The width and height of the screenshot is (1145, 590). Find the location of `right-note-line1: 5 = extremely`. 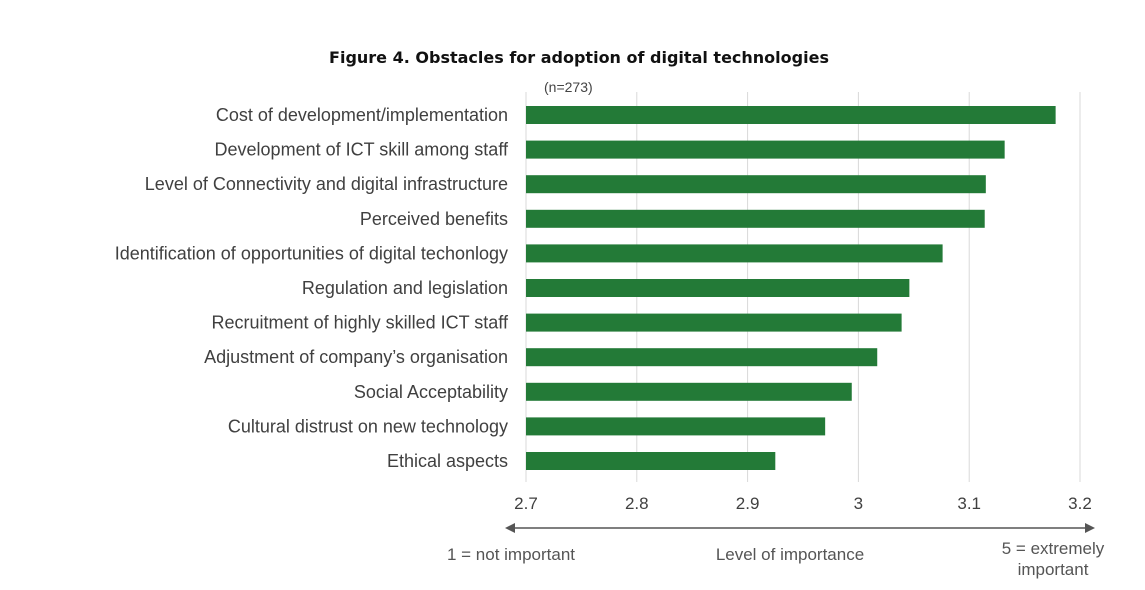

right-note-line1: 5 = extremely is located at coordinates (1053, 548).